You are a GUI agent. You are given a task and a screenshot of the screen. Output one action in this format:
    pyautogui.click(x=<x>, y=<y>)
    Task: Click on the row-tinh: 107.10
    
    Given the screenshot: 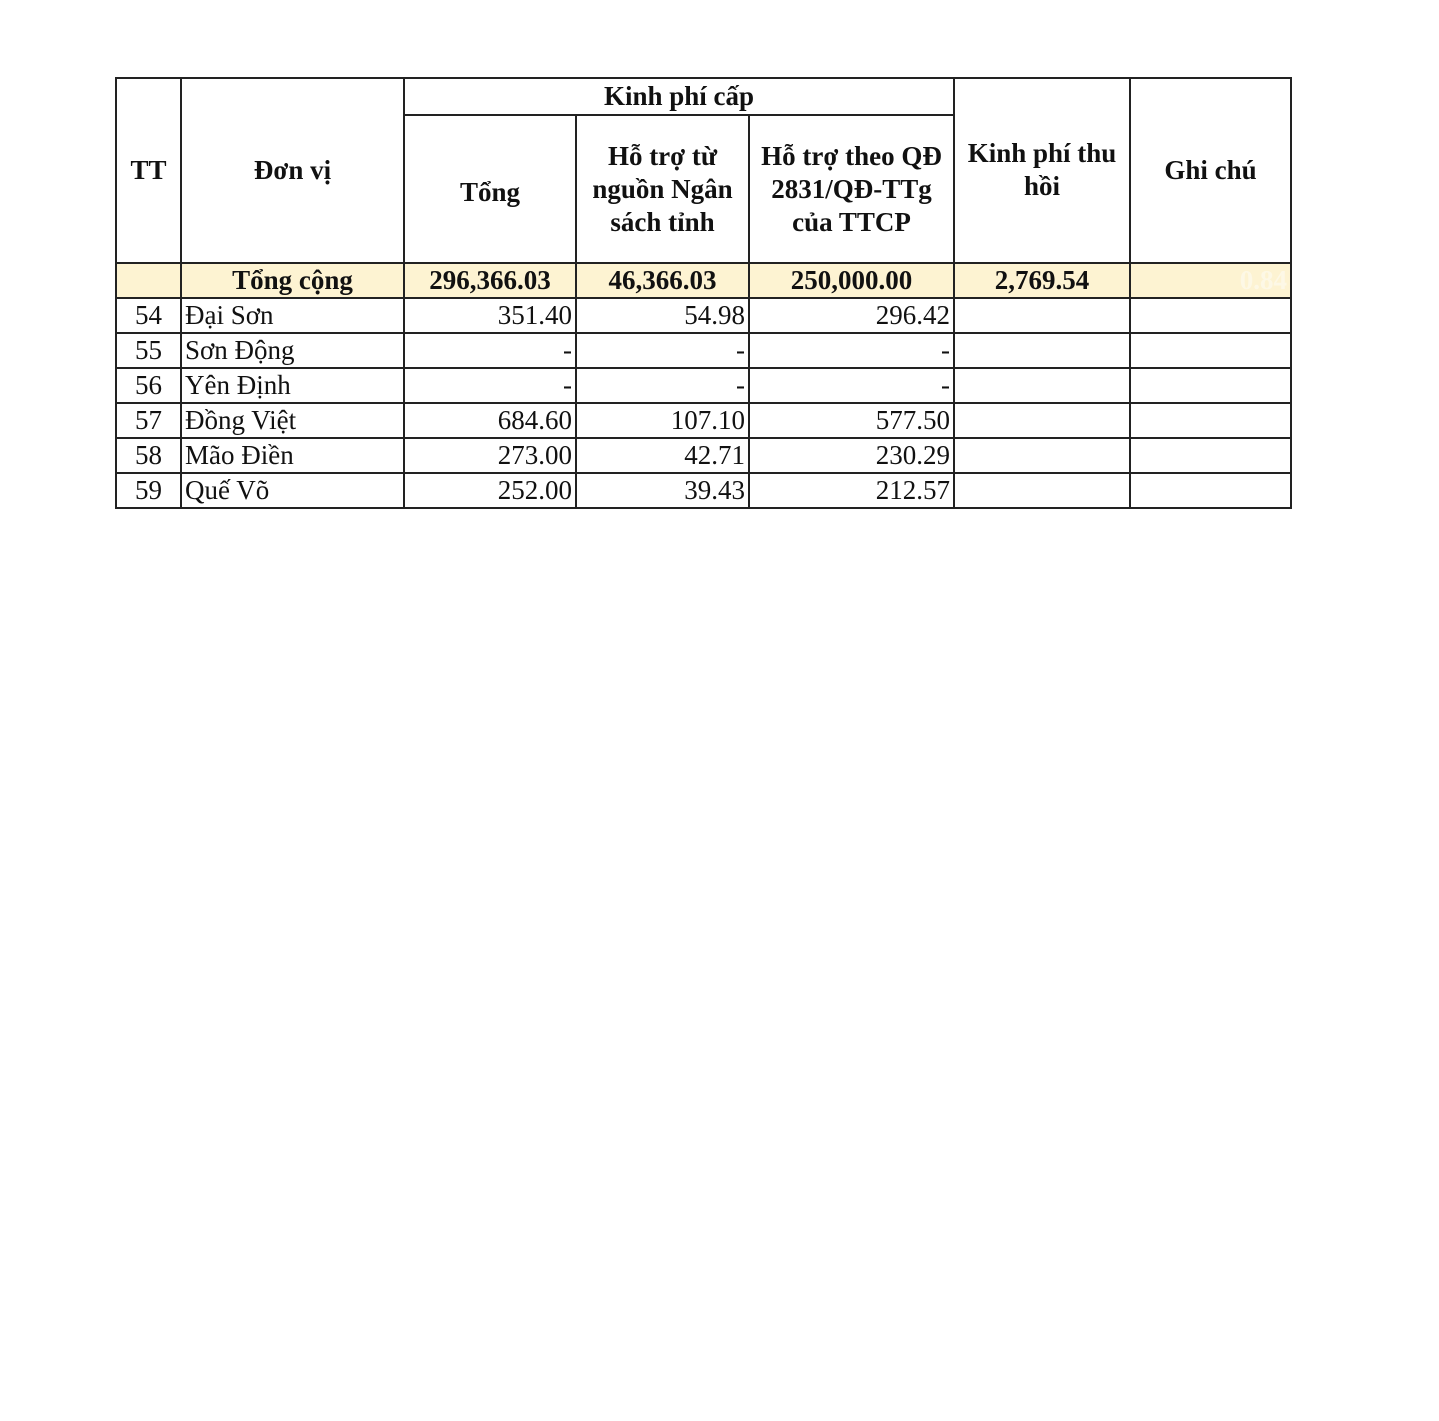 What is the action you would take?
    pyautogui.click(x=662, y=420)
    